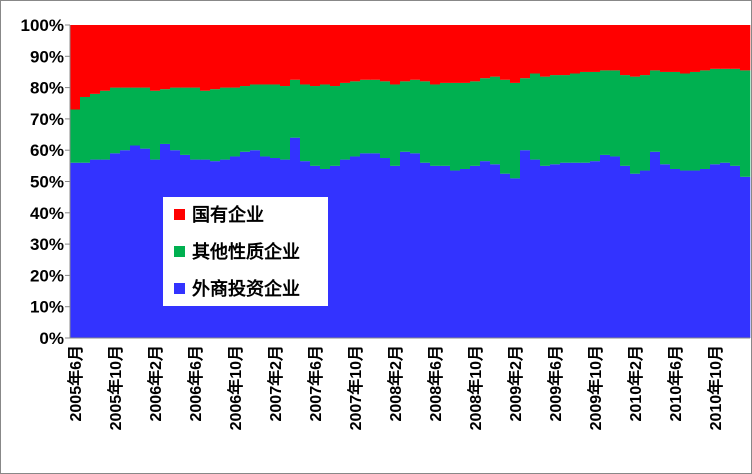  What do you see at coordinates (228, 214) in the screenshot?
I see `legend-label: 国有企业` at bounding box center [228, 214].